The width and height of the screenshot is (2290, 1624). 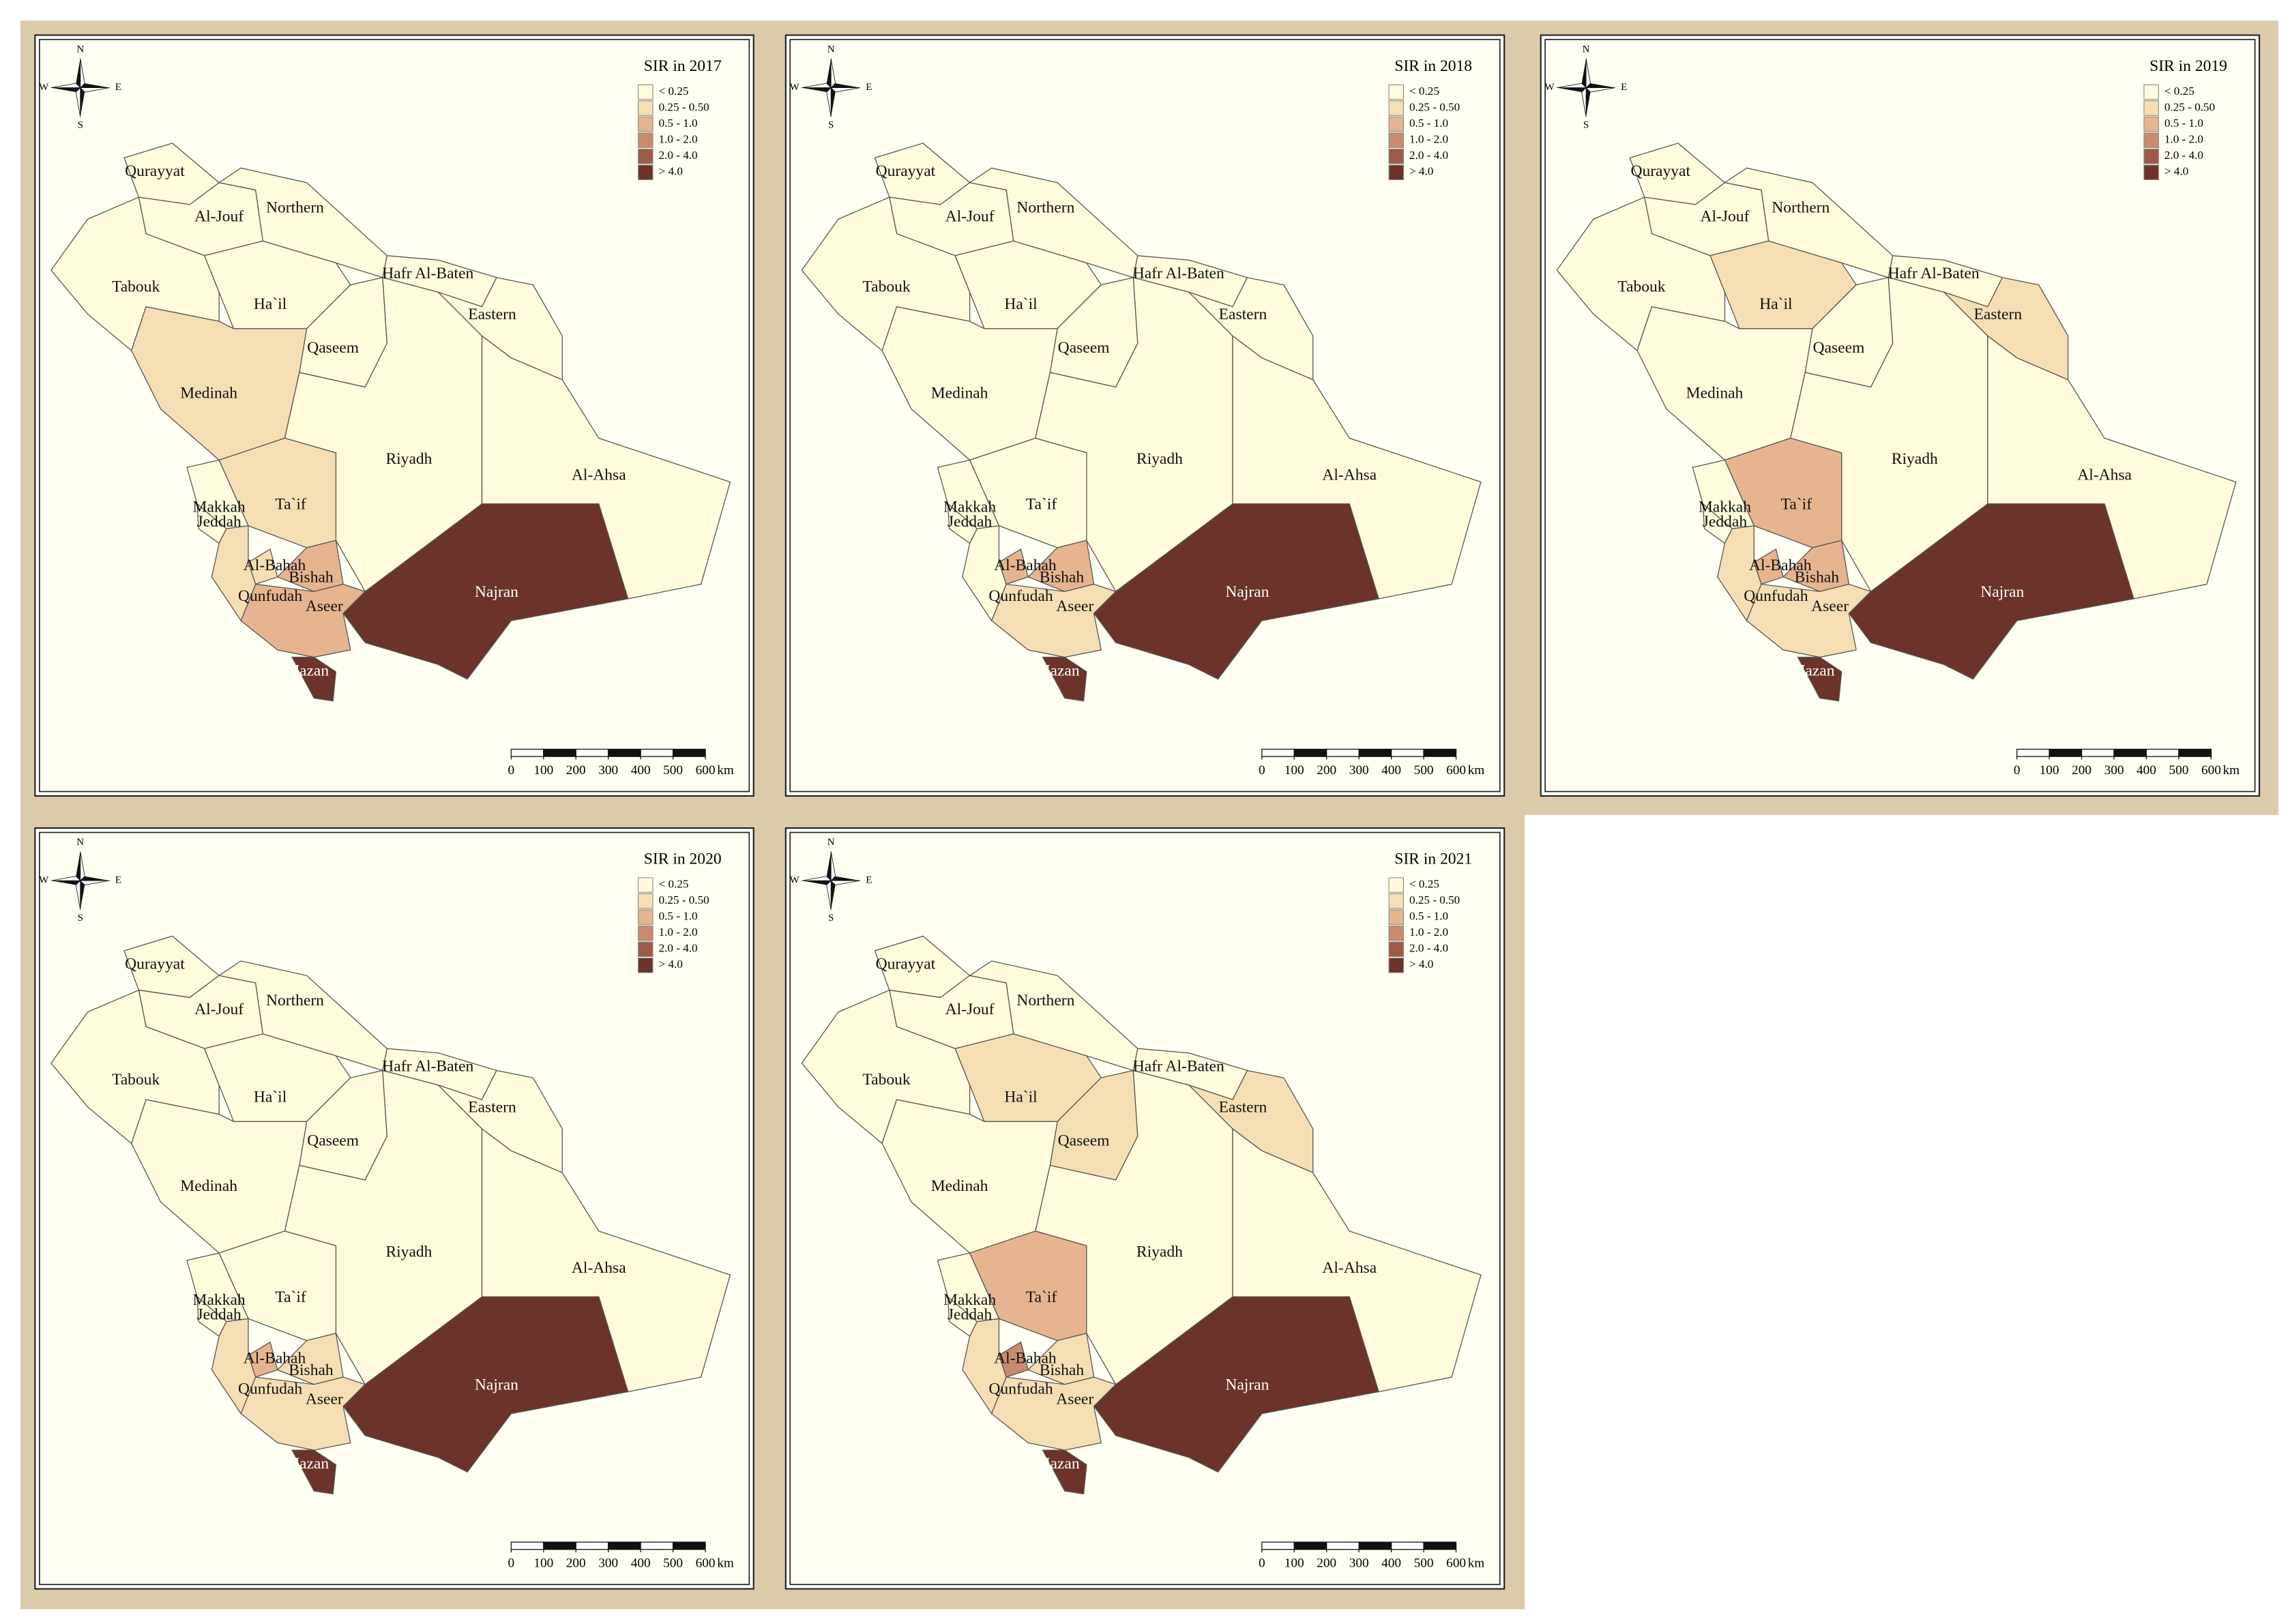 I want to click on scale-label: 600, so click(x=706, y=770).